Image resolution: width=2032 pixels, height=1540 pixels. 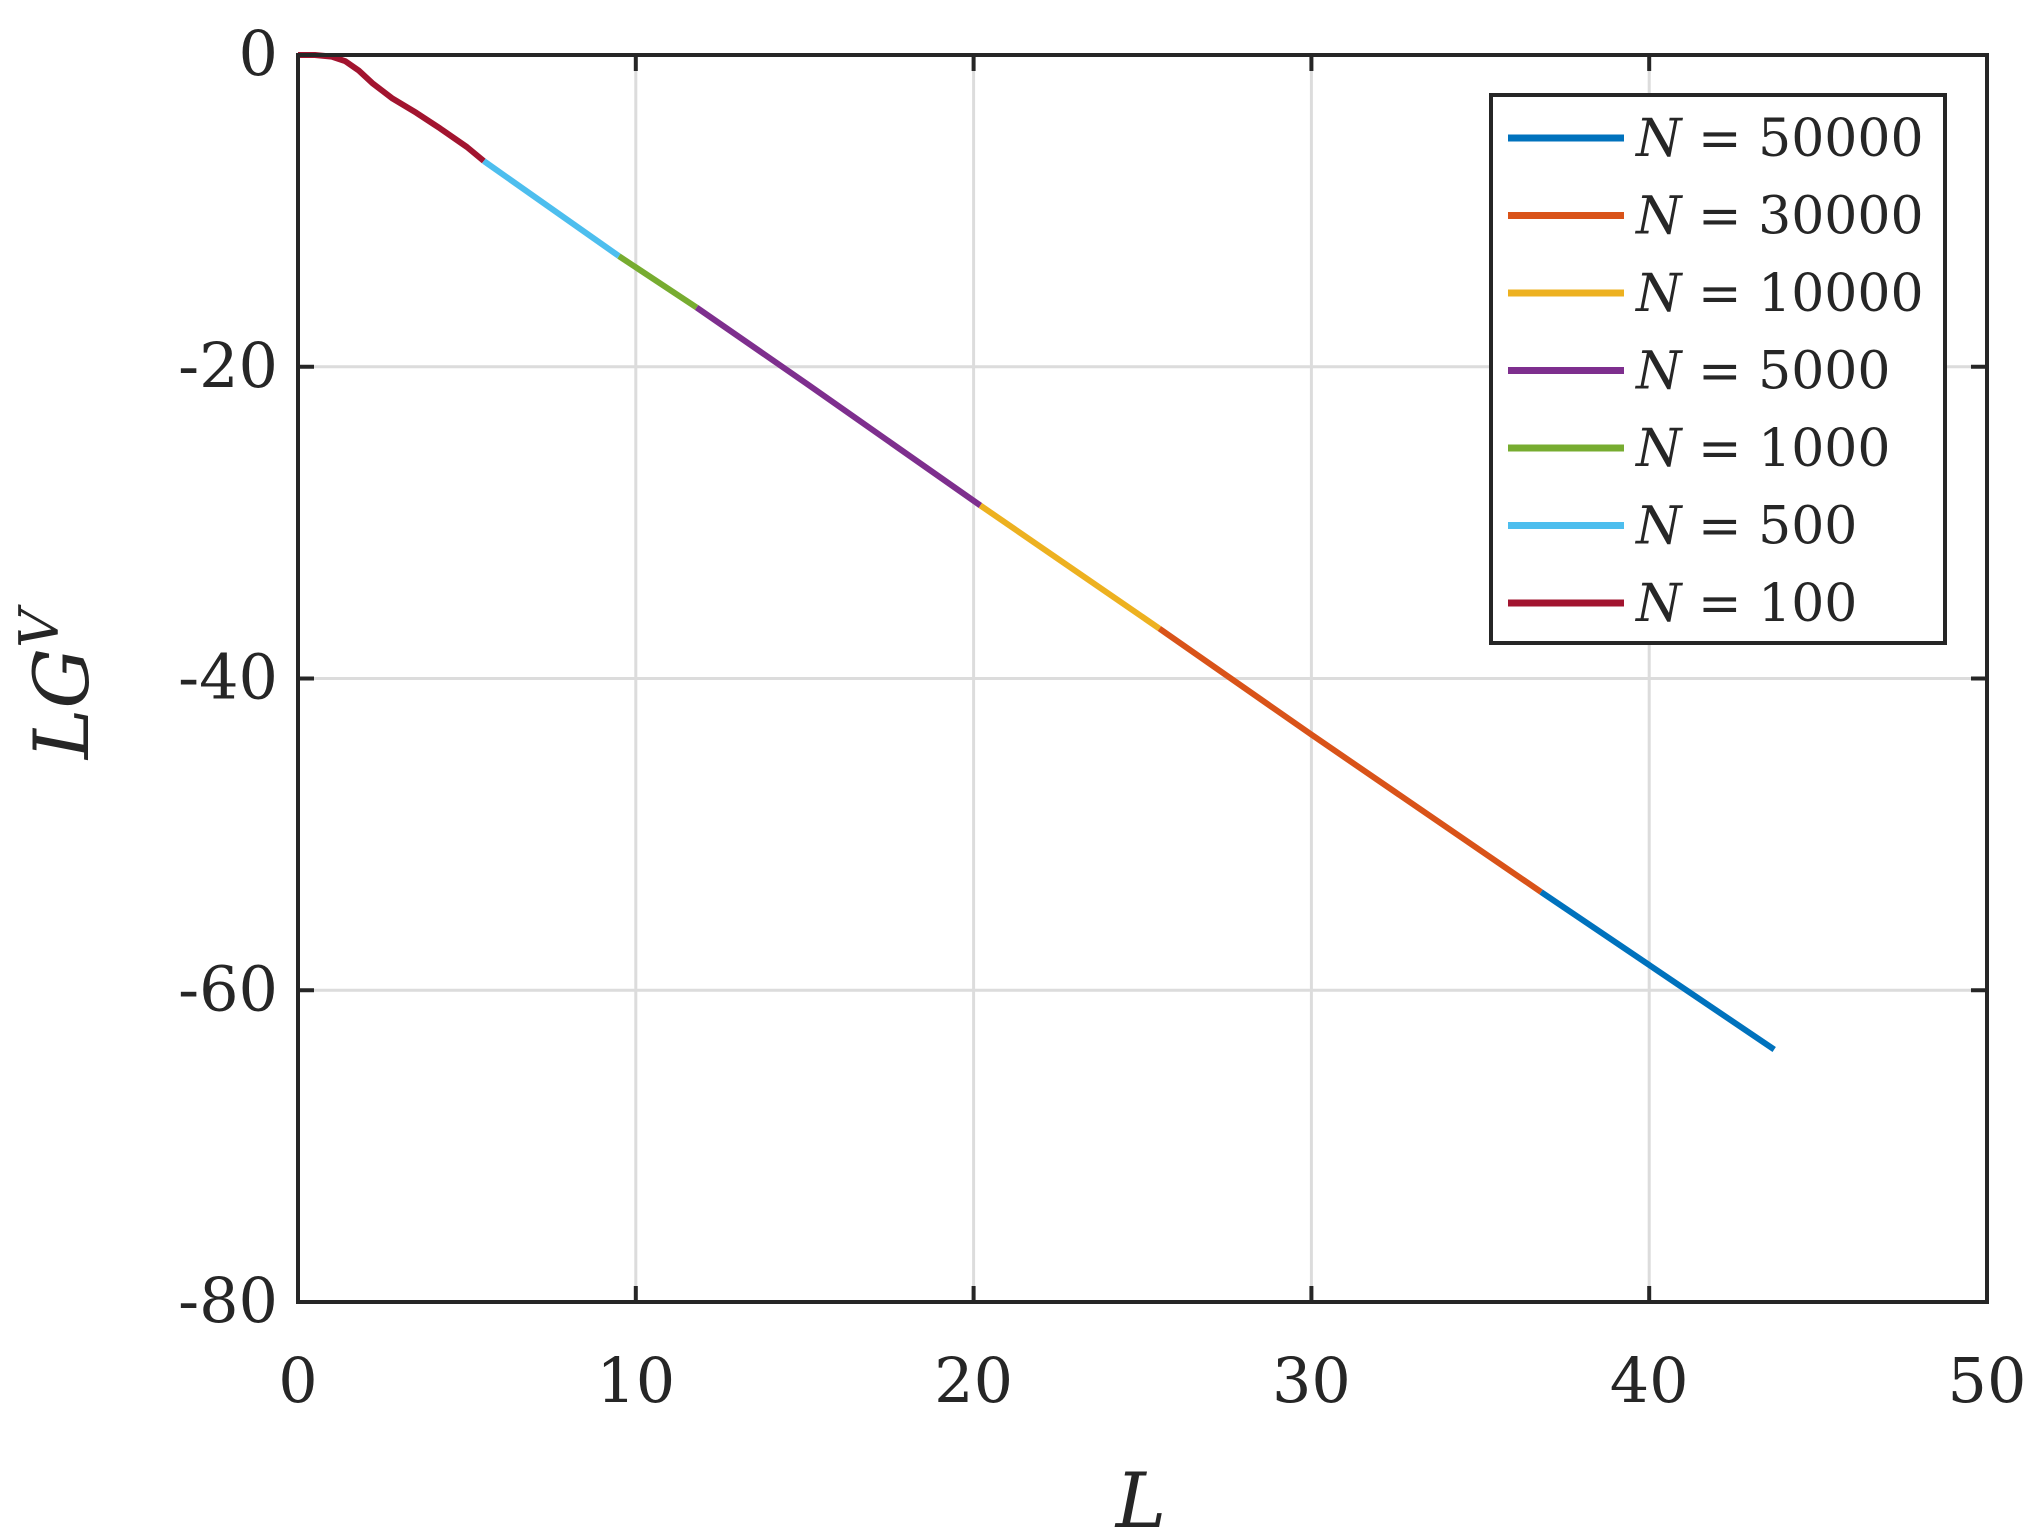 What do you see at coordinates (635, 1380) in the screenshot?
I see `x-tick-label: 10` at bounding box center [635, 1380].